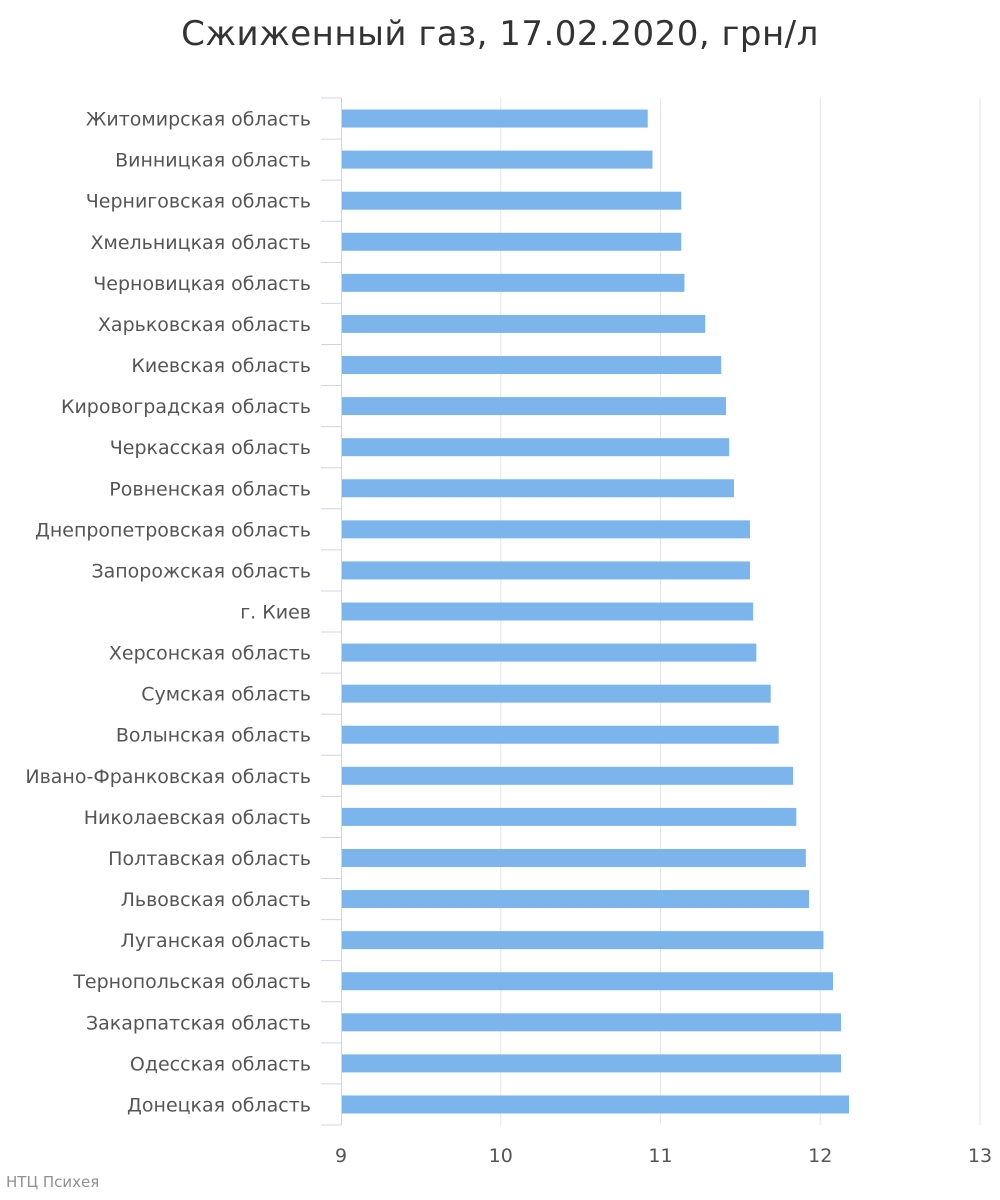  Describe the element at coordinates (209, 859) in the screenshot. I see `category-label: Полтавская область` at that location.